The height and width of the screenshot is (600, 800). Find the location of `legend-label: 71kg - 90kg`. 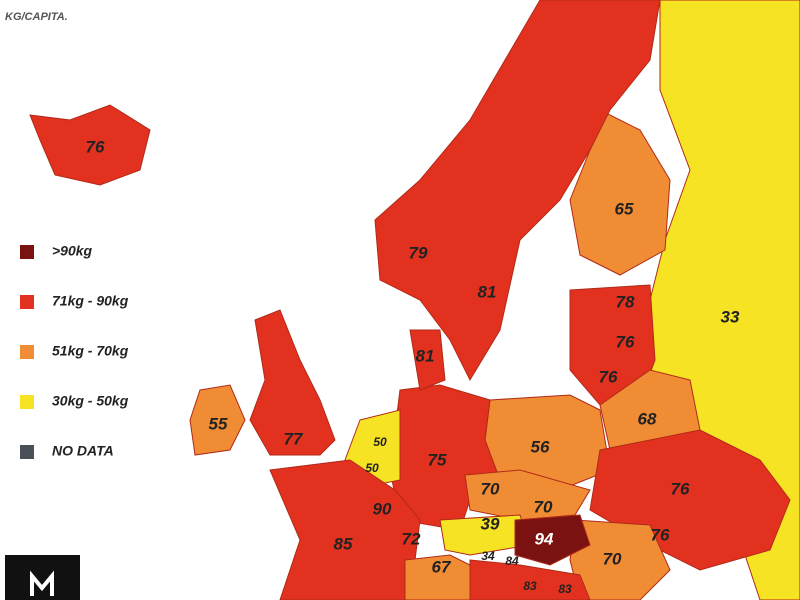

legend-label: 71kg - 90kg is located at coordinates (90, 301).